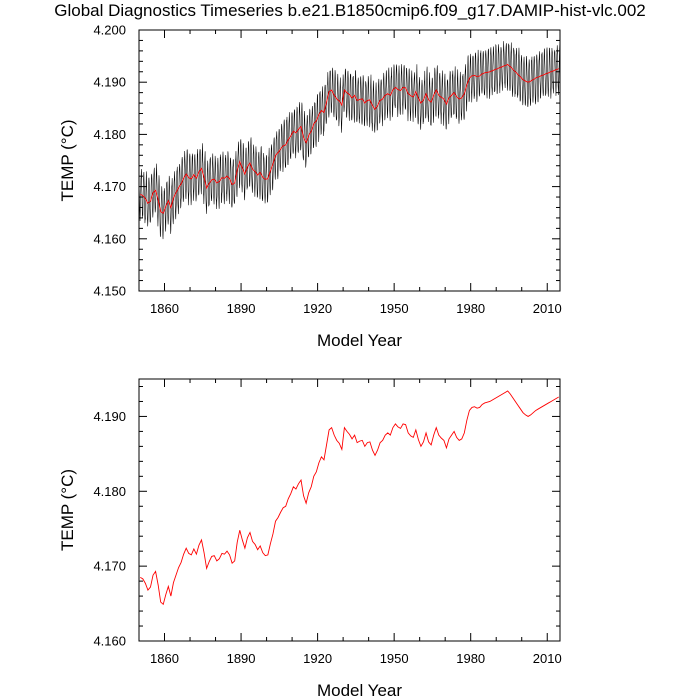  Describe the element at coordinates (317, 308) in the screenshot. I see `panel-1-x-tick-label: 1920` at that location.